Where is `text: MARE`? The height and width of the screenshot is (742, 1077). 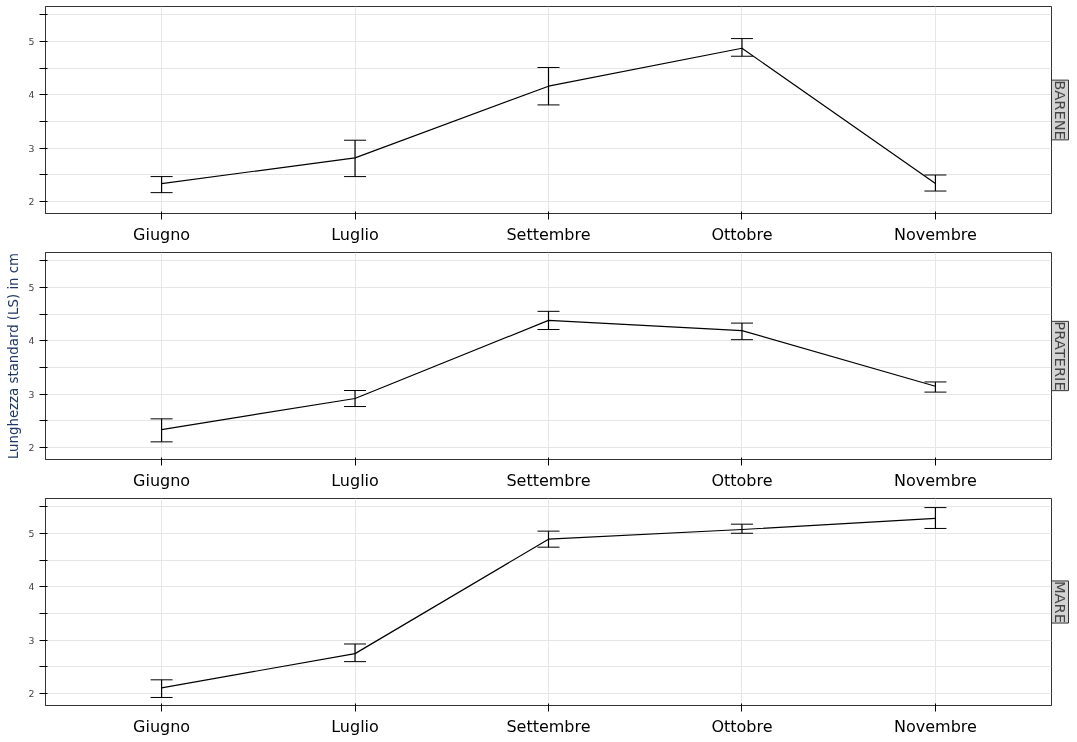 text: MARE is located at coordinates (1060, 602).